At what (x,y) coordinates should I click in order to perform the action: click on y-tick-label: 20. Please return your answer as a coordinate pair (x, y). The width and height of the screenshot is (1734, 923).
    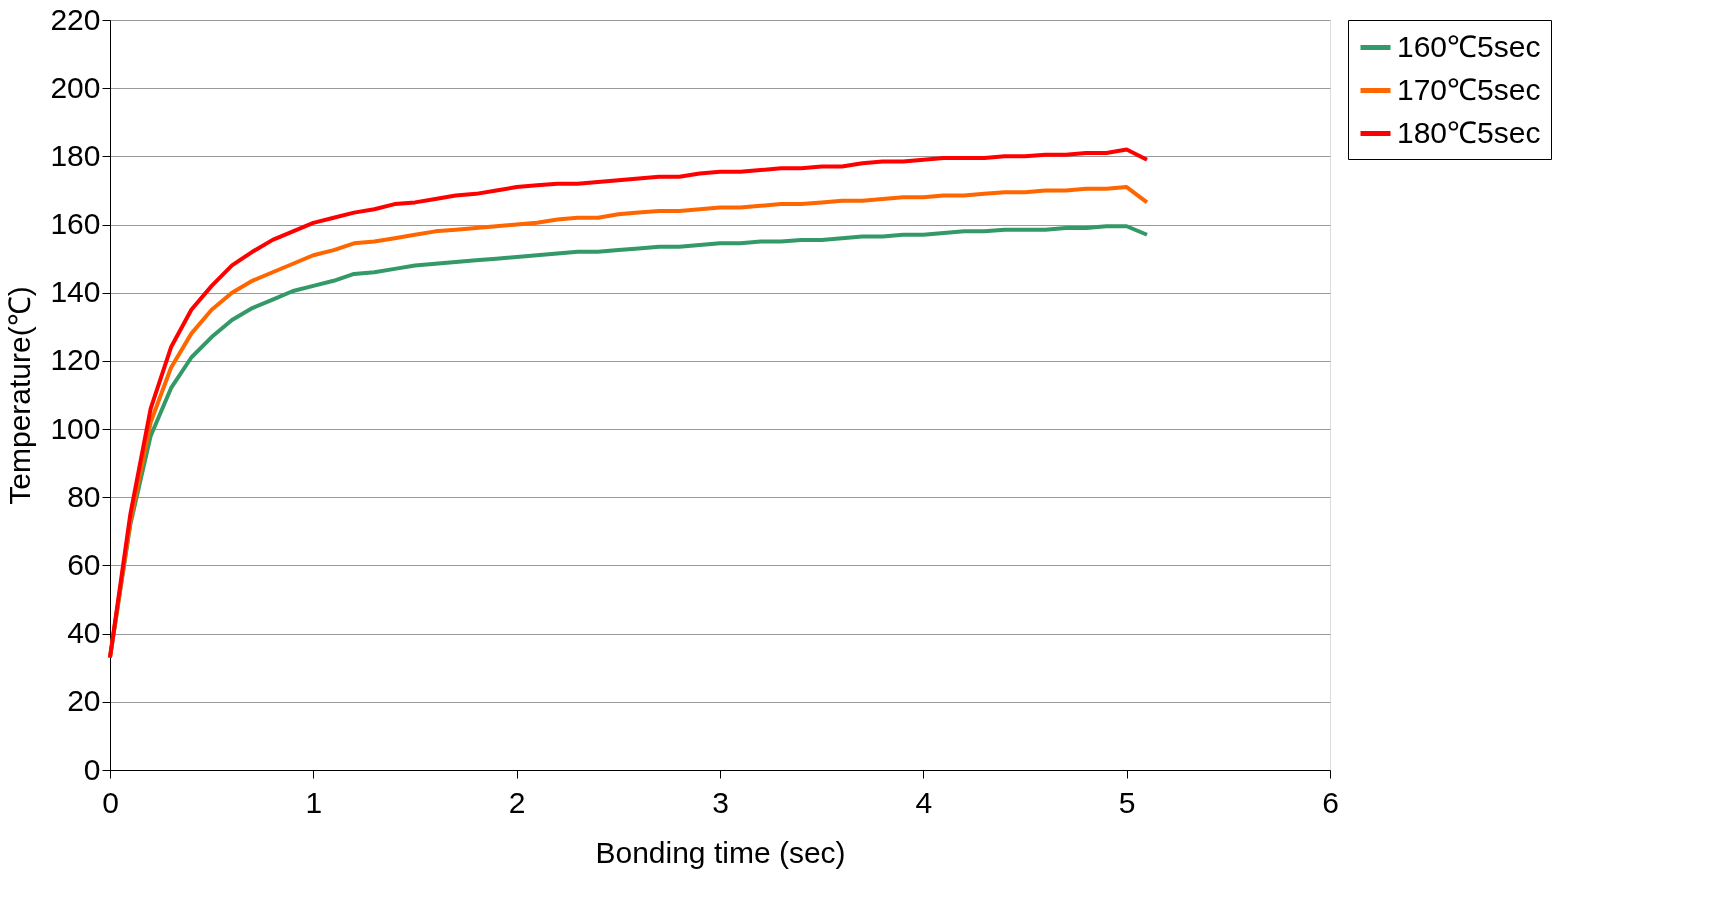
    Looking at the image, I should click on (84, 701).